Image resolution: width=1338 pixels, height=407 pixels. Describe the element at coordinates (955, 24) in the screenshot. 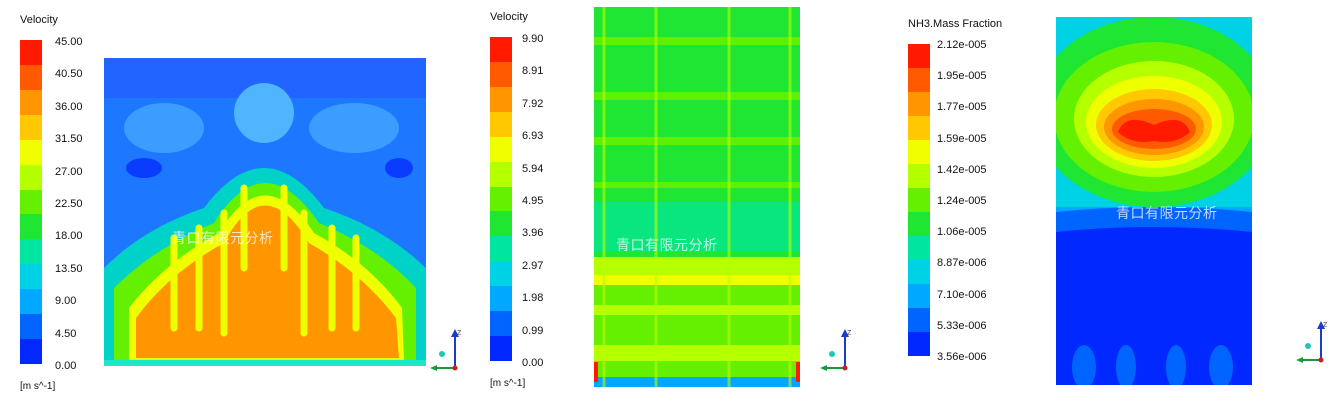

I see `legend-title: NH3.Mass Fraction` at that location.